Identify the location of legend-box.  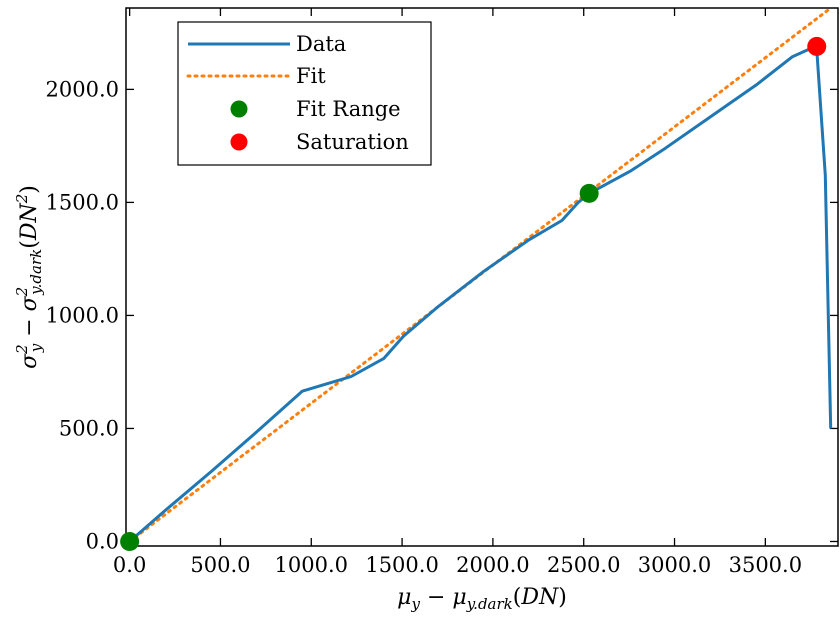
(304, 93).